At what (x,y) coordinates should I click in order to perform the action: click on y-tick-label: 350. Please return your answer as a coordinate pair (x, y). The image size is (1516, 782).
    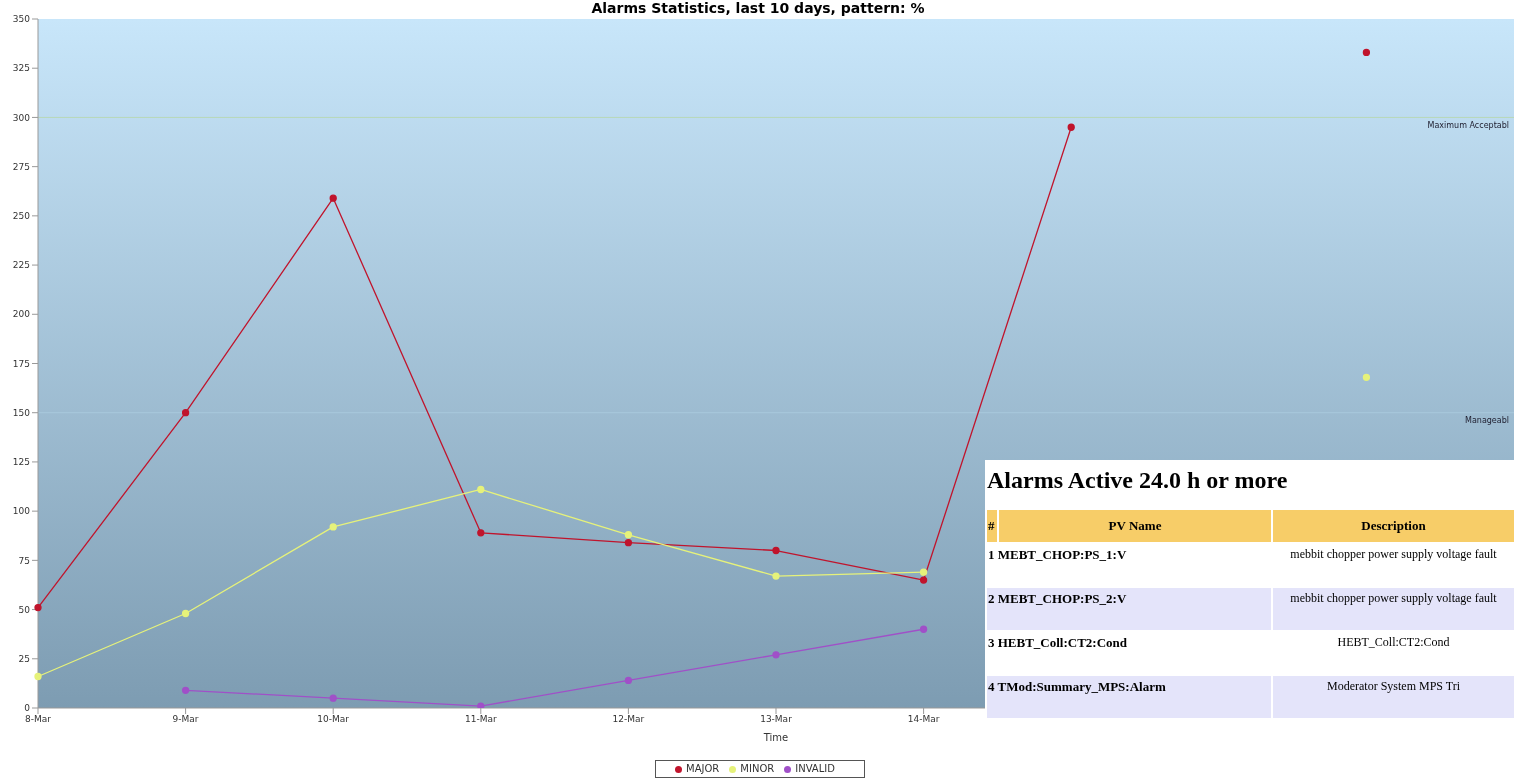
    Looking at the image, I should click on (21, 19).